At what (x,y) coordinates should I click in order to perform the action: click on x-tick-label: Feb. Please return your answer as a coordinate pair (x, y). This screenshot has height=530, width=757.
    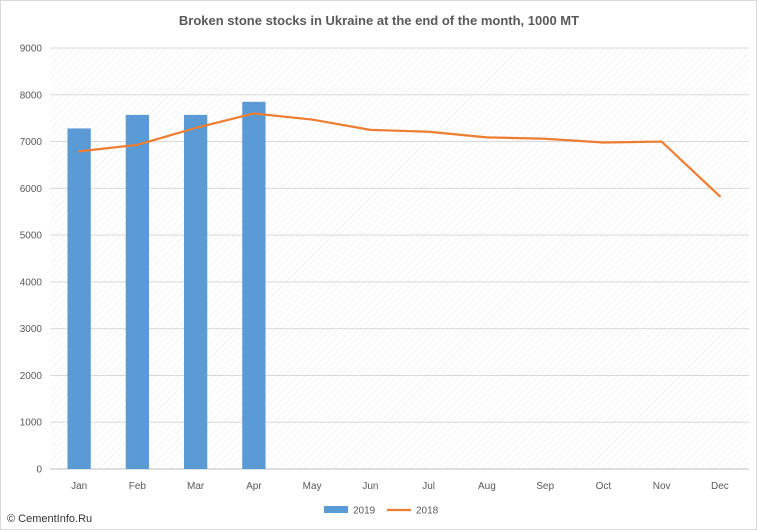
    Looking at the image, I should click on (138, 486).